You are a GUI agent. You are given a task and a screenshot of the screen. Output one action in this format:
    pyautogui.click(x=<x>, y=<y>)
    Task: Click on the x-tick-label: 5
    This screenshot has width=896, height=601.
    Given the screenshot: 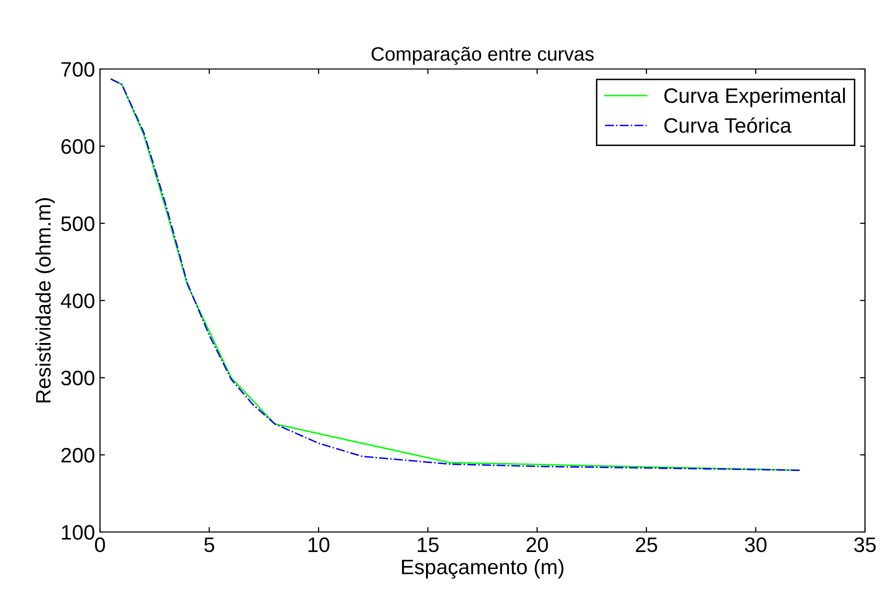 What is the action you would take?
    pyautogui.click(x=209, y=545)
    